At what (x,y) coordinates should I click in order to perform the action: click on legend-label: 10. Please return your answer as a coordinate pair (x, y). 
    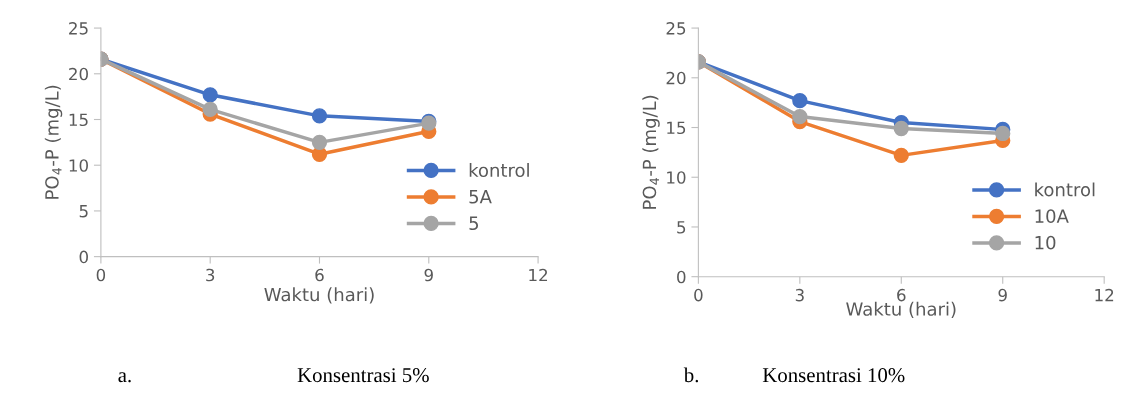
    Looking at the image, I should click on (1045, 242).